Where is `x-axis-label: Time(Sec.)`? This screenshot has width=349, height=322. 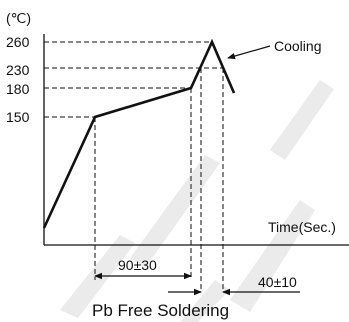 x-axis-label: Time(Sec.) is located at coordinates (302, 227).